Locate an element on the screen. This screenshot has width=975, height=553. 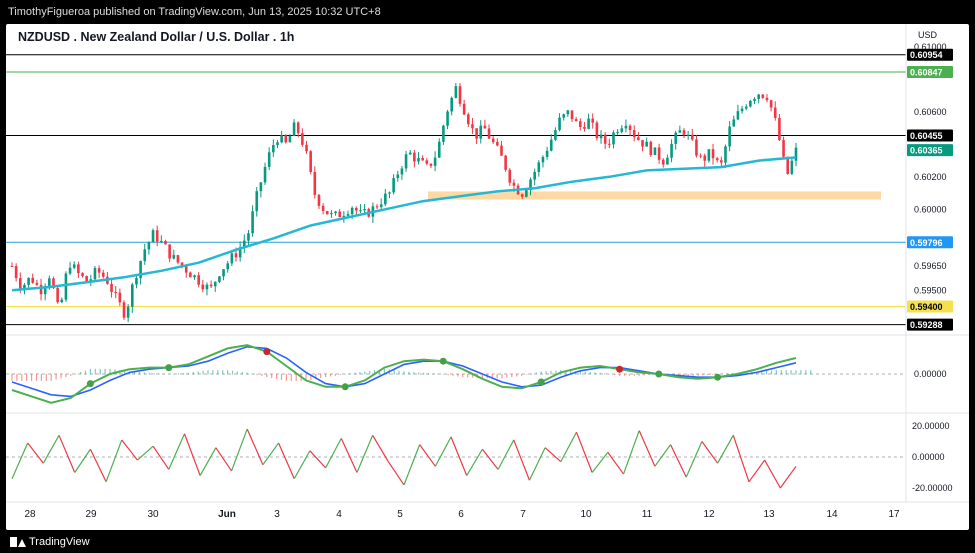
macd-pane: 0.00000 is located at coordinates (476, 374).